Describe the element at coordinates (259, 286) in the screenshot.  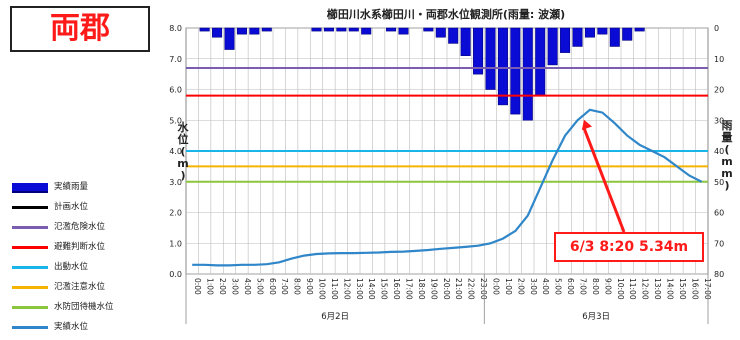
I see `x-tick-label: 5:00` at that location.